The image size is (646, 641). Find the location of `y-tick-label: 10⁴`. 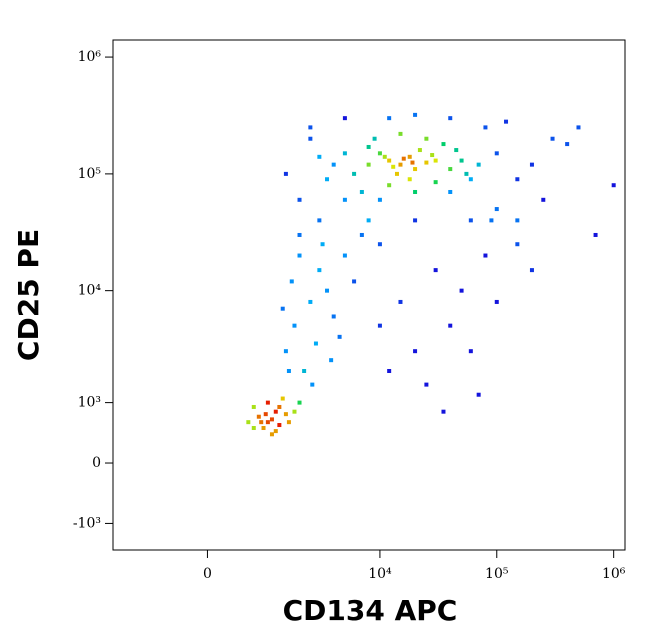

y-tick-label: 10⁴ is located at coordinates (90, 291).